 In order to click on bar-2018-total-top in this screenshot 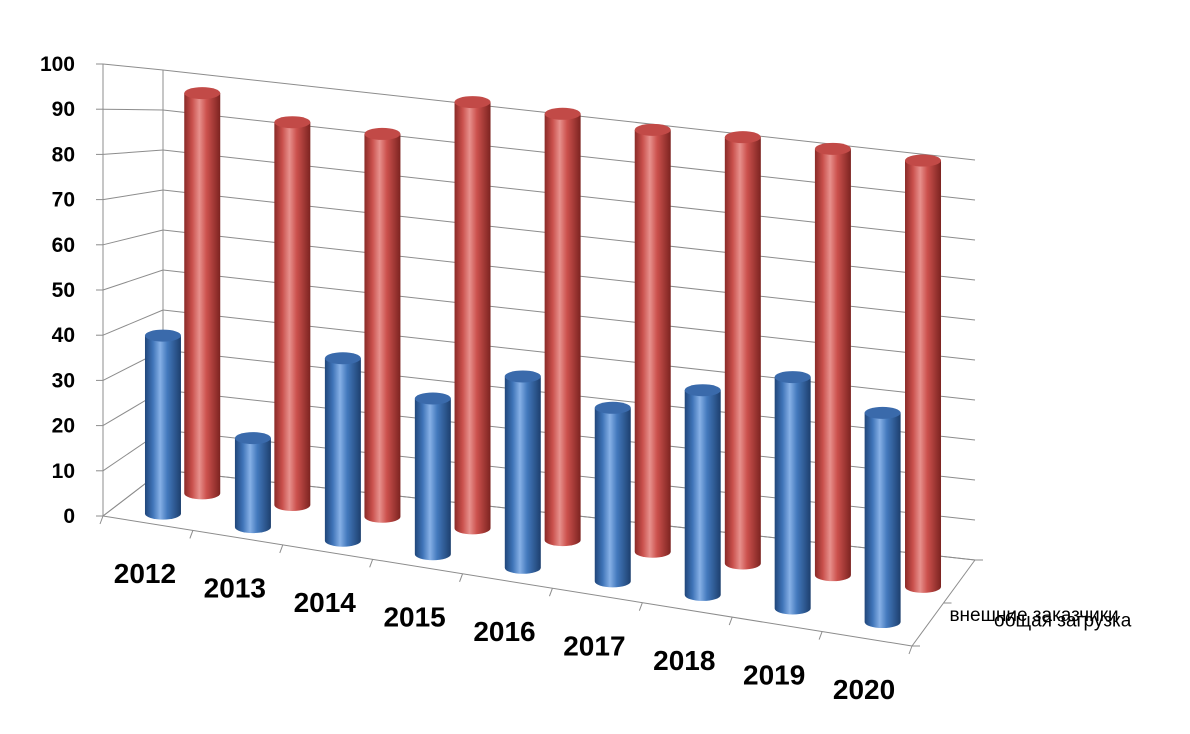, I will do `click(742, 137)`.